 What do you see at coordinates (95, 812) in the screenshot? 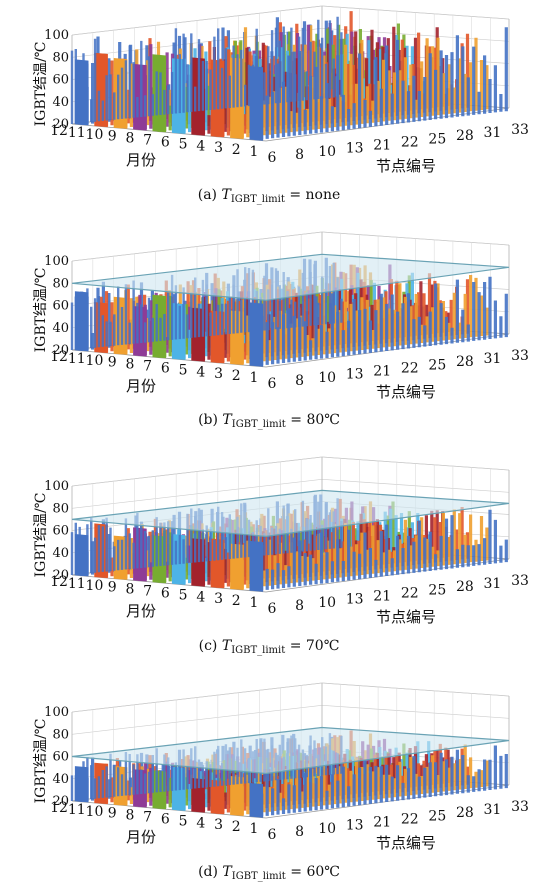
I see `month-tick-label: 10` at bounding box center [95, 812].